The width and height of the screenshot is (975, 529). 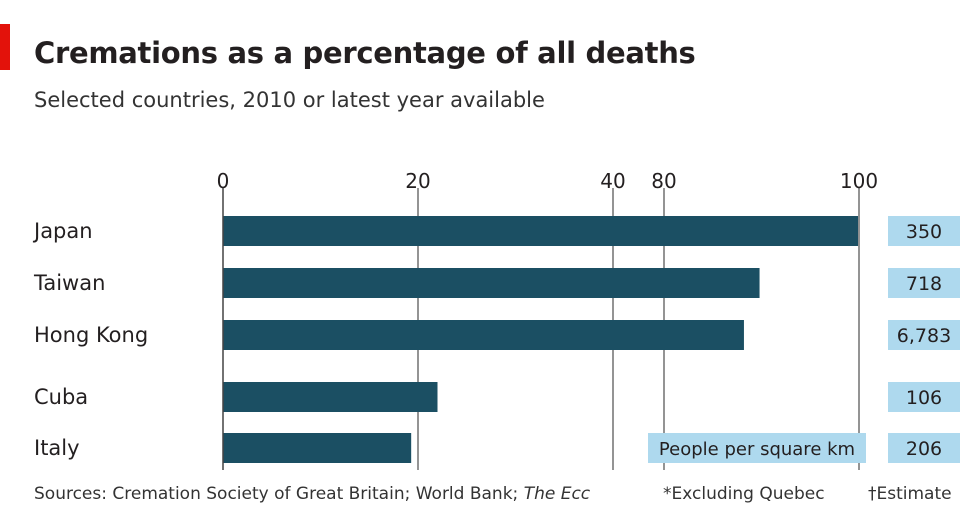 I want to click on bar-cuba, so click(x=330, y=397).